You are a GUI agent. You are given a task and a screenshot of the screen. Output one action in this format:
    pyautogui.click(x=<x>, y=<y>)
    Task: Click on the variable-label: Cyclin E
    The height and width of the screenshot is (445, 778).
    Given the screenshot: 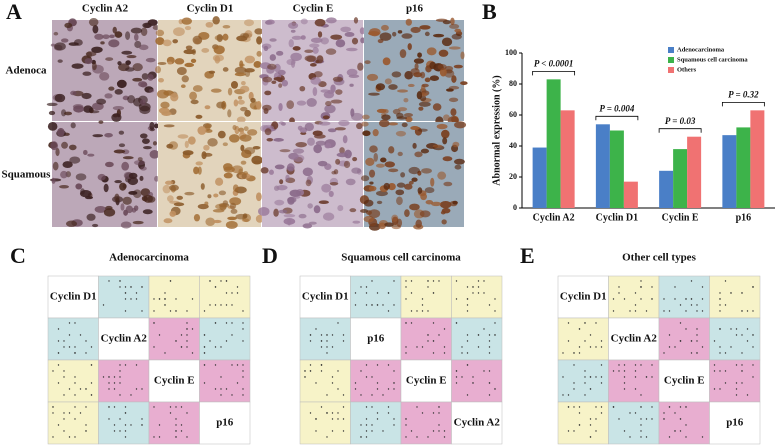 What is the action you would take?
    pyautogui.click(x=426, y=381)
    